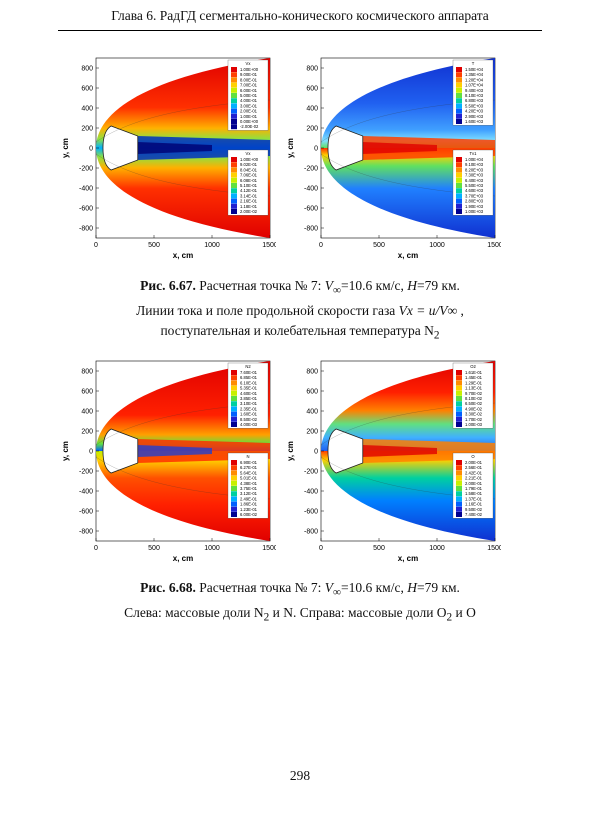 This screenshot has width=600, height=815. What do you see at coordinates (249, 419) in the screenshot?
I see `legend-value: 8.50E-02` at bounding box center [249, 419].